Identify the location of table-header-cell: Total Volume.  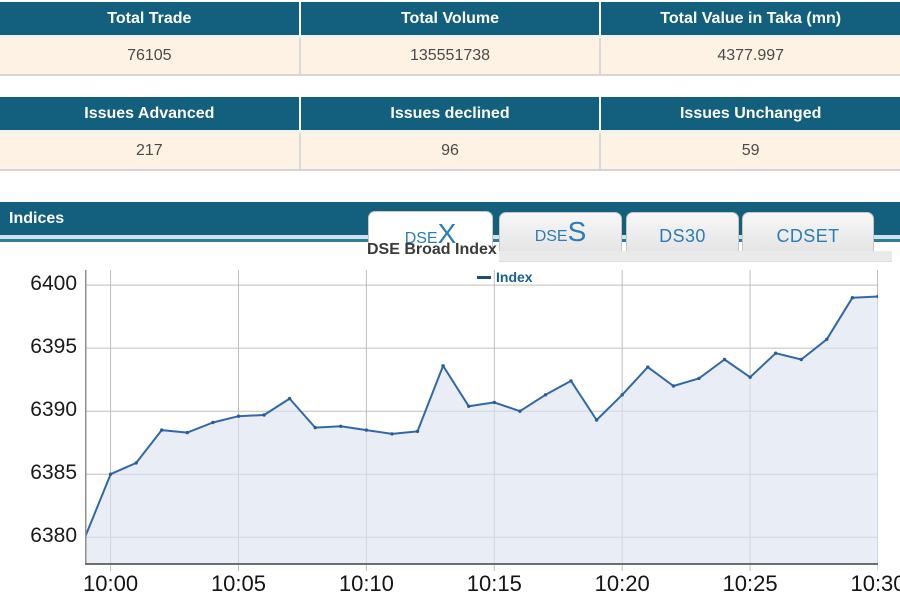
(449, 18).